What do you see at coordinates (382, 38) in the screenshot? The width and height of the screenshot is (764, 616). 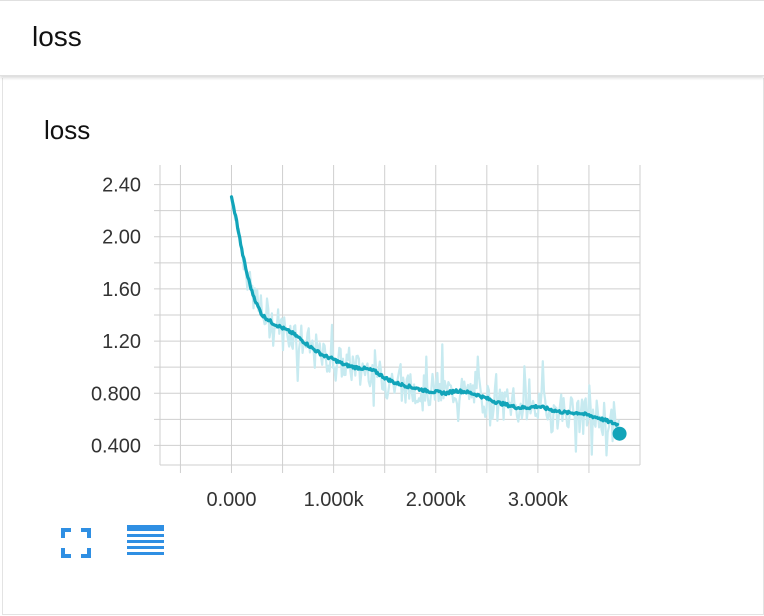 I see `section-header: loss` at bounding box center [382, 38].